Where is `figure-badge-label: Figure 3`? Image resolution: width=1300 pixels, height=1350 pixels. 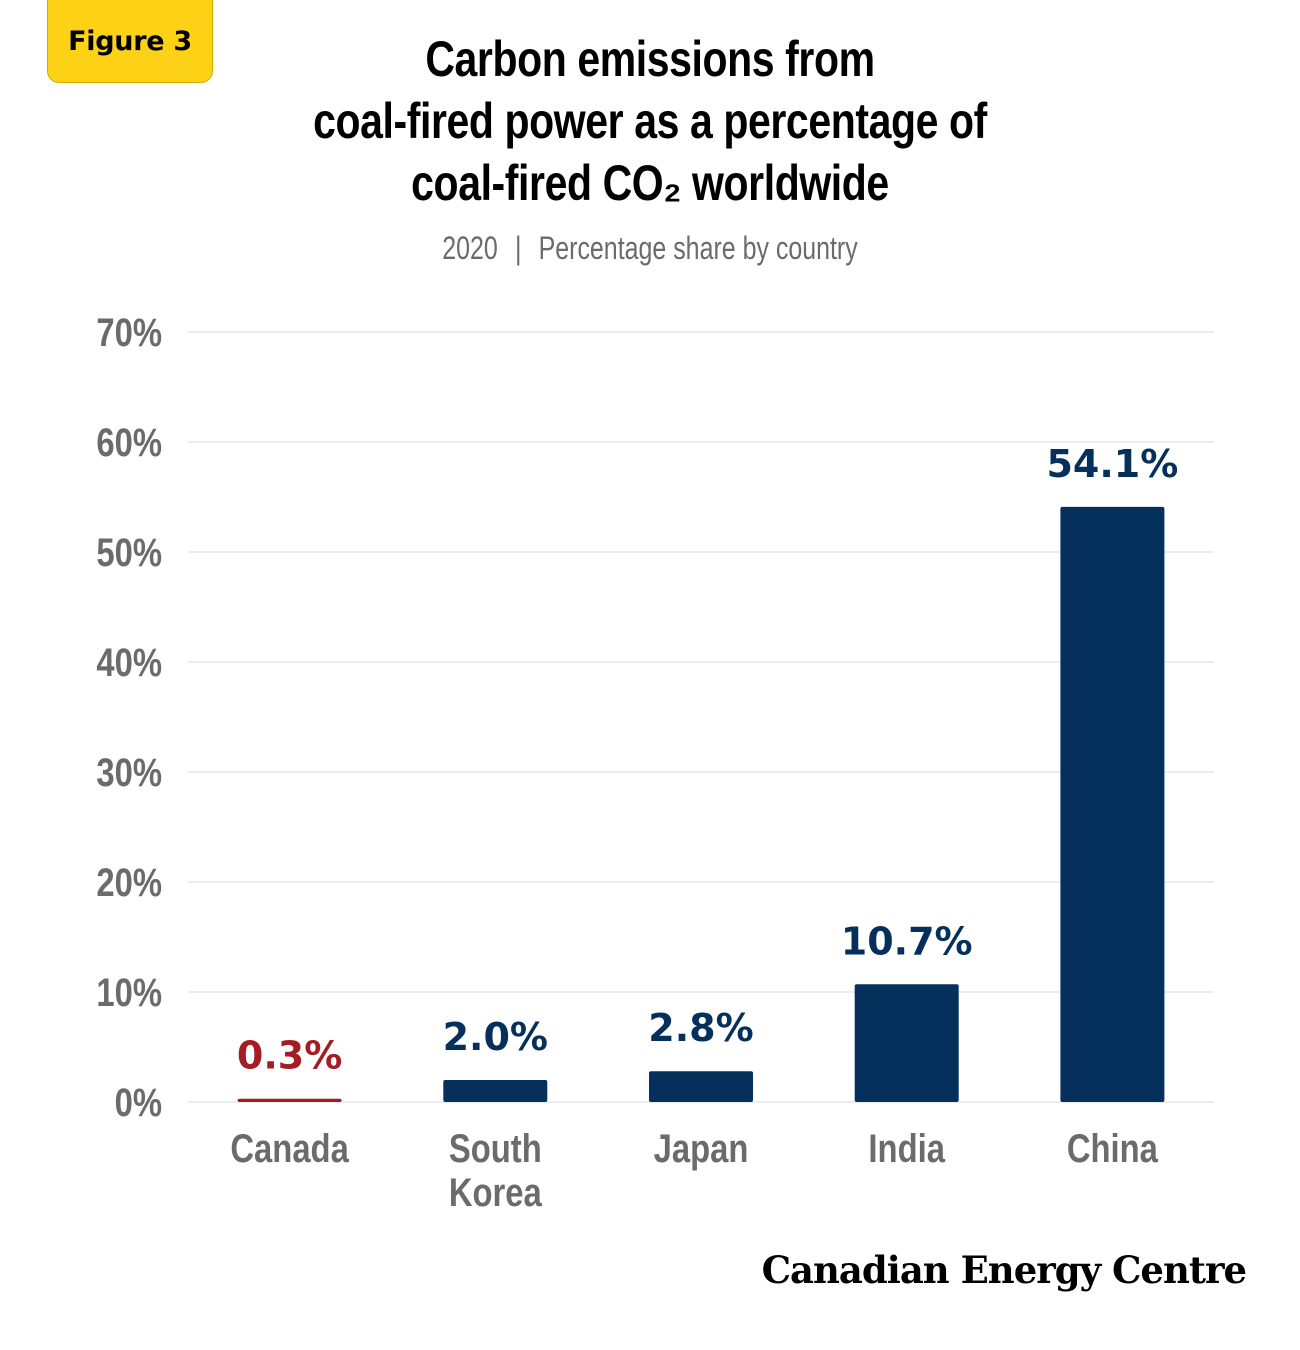 figure-badge-label: Figure 3 is located at coordinates (130, 41).